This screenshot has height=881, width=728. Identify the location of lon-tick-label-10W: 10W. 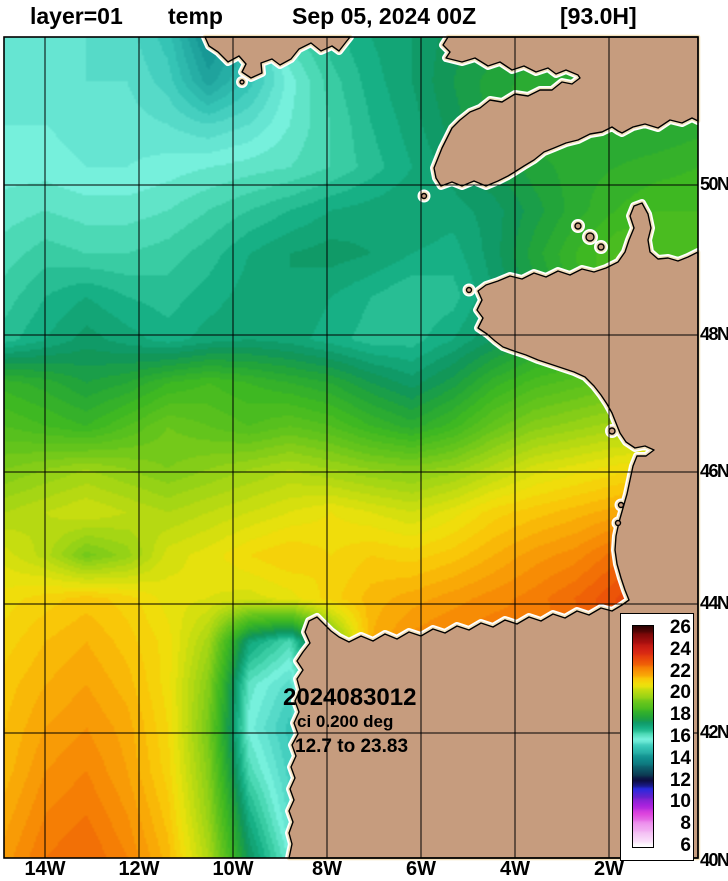
(233, 869).